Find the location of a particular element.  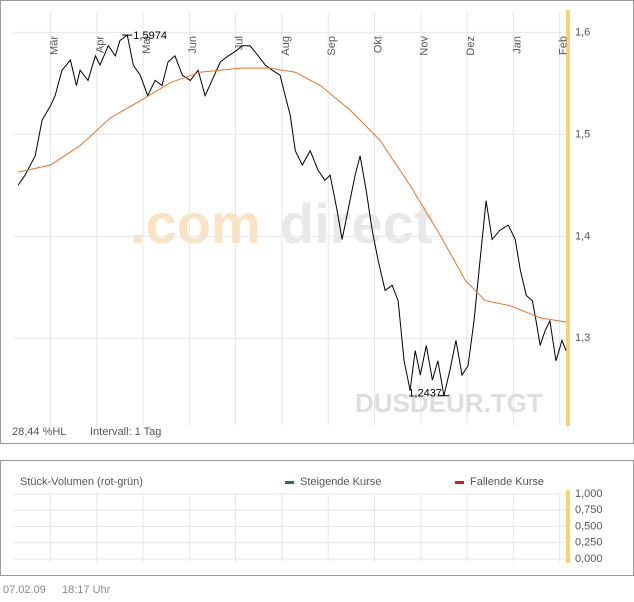

y-tick-label: 0,500 is located at coordinates (589, 526).